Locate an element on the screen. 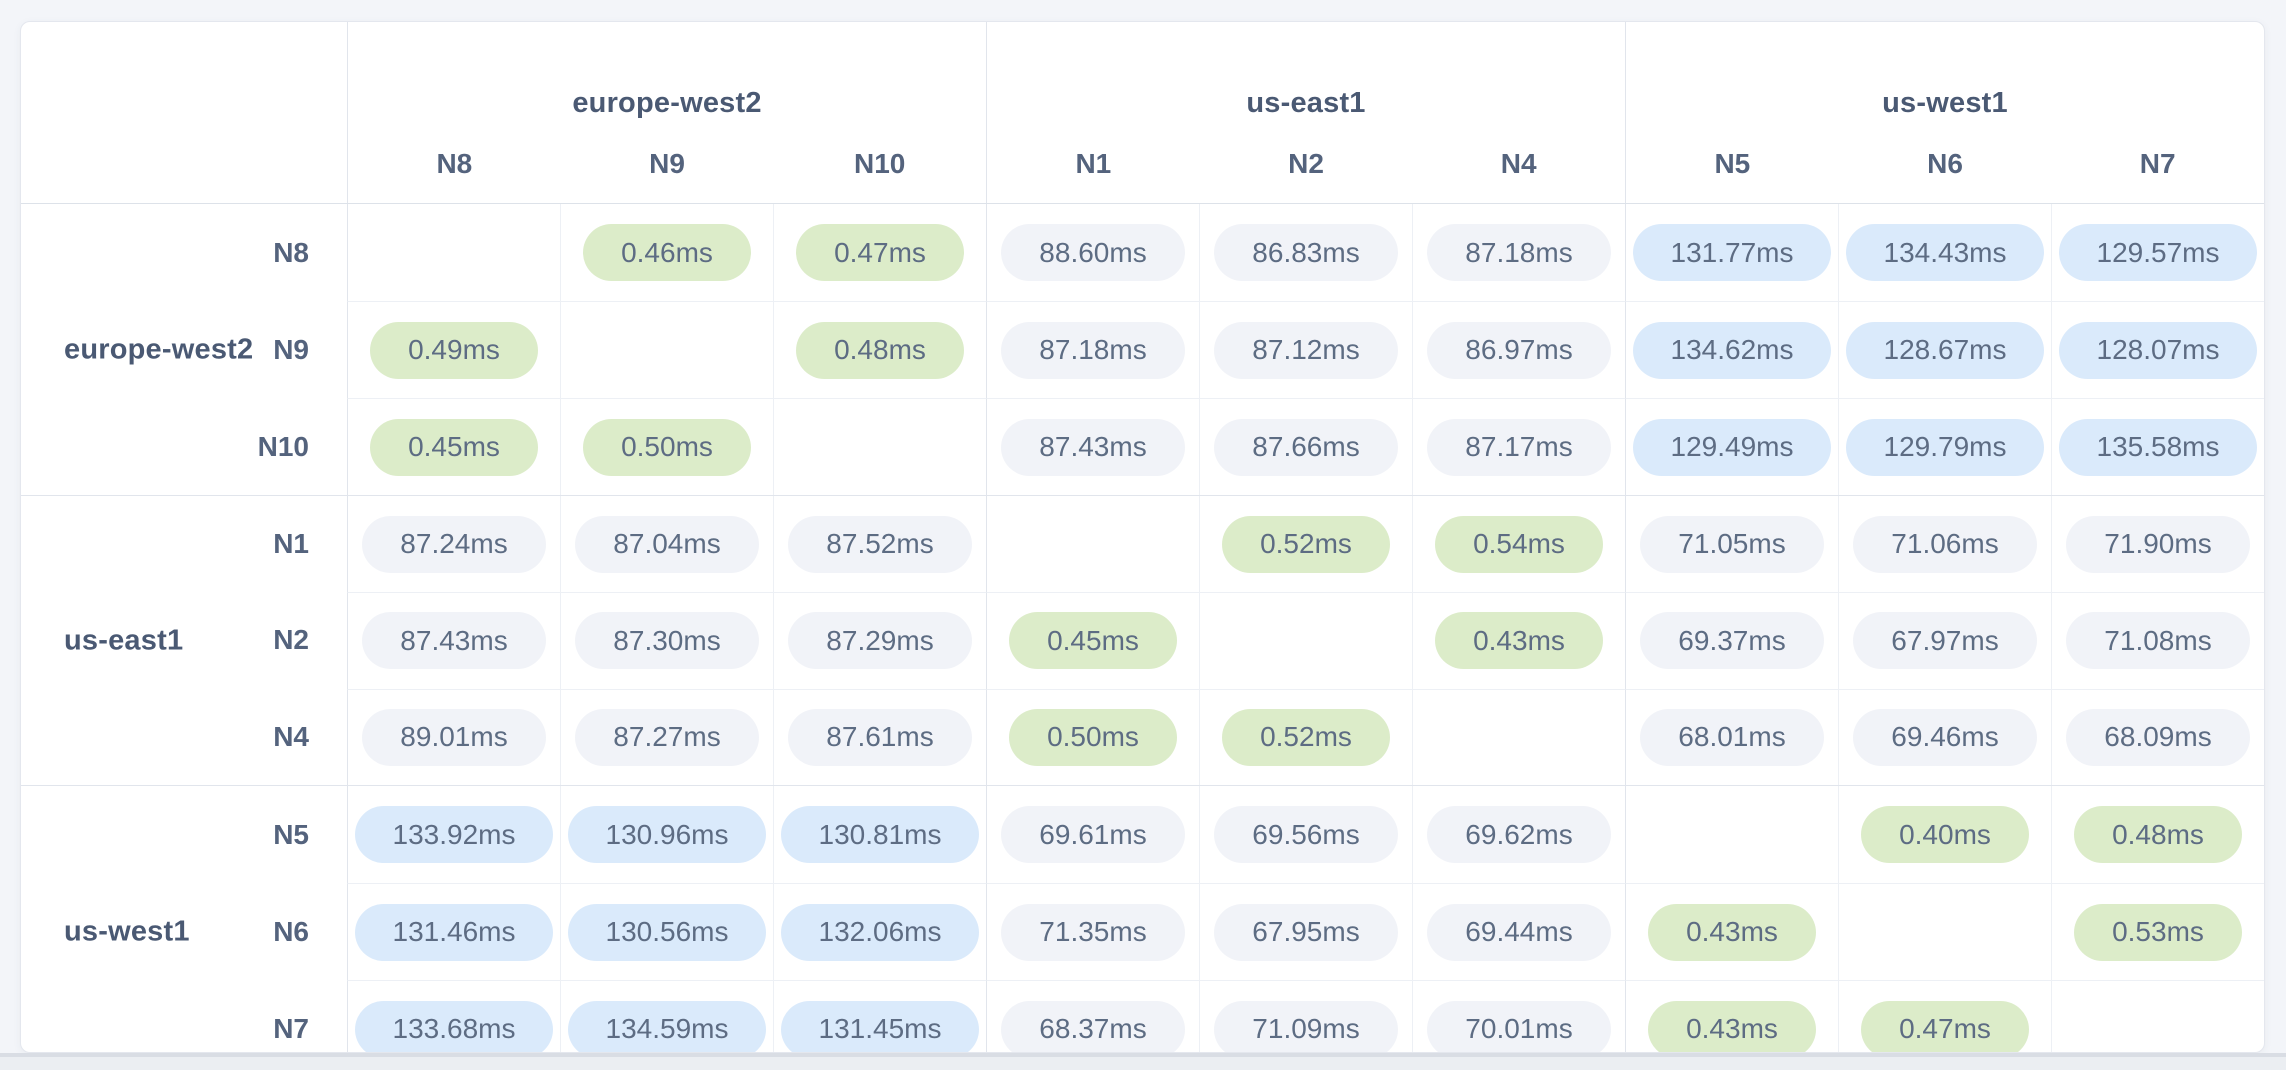 This screenshot has height=1070, width=2286. latency-pill-N1-N6: 71.06ms is located at coordinates (1945, 544).